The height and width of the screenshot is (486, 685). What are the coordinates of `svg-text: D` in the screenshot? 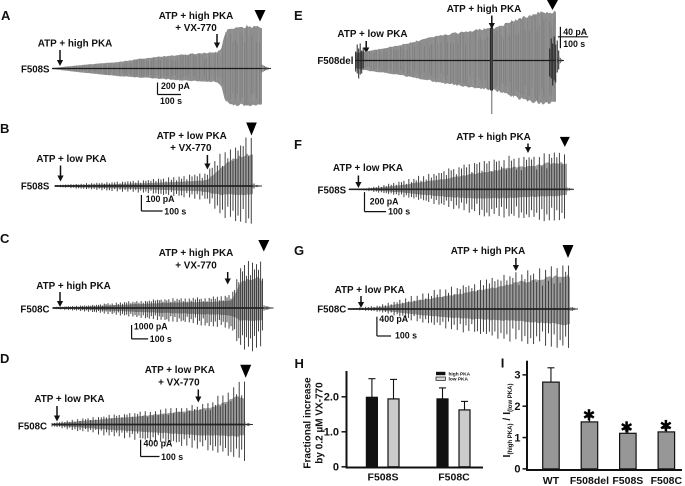 It's located at (4, 358).